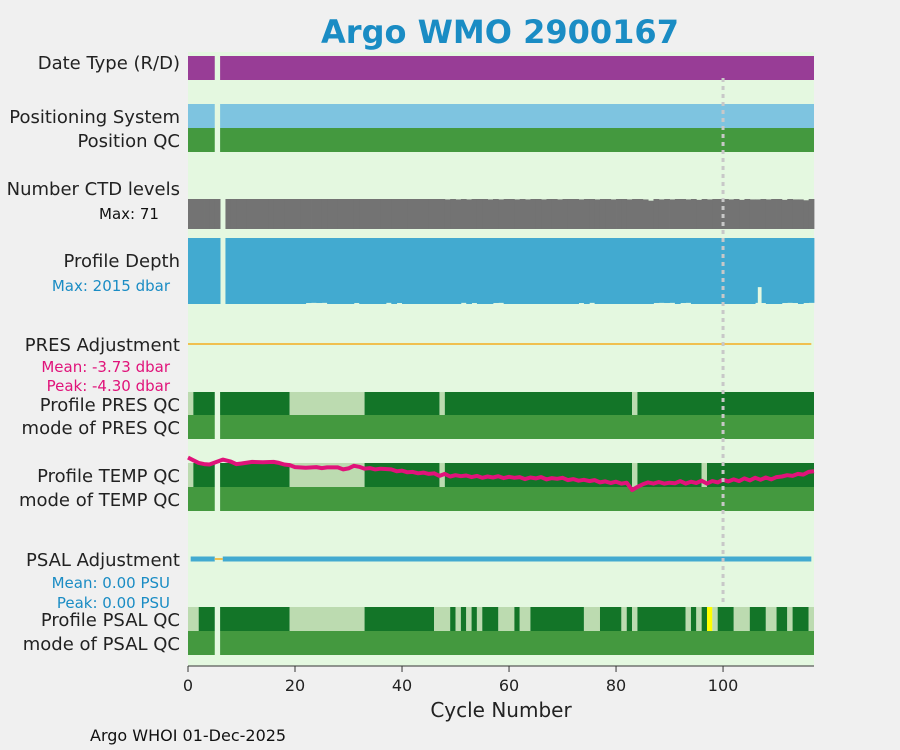 This screenshot has width=900, height=750. Describe the element at coordinates (517, 427) in the screenshot. I see `mode-pres-qc-bar` at that location.